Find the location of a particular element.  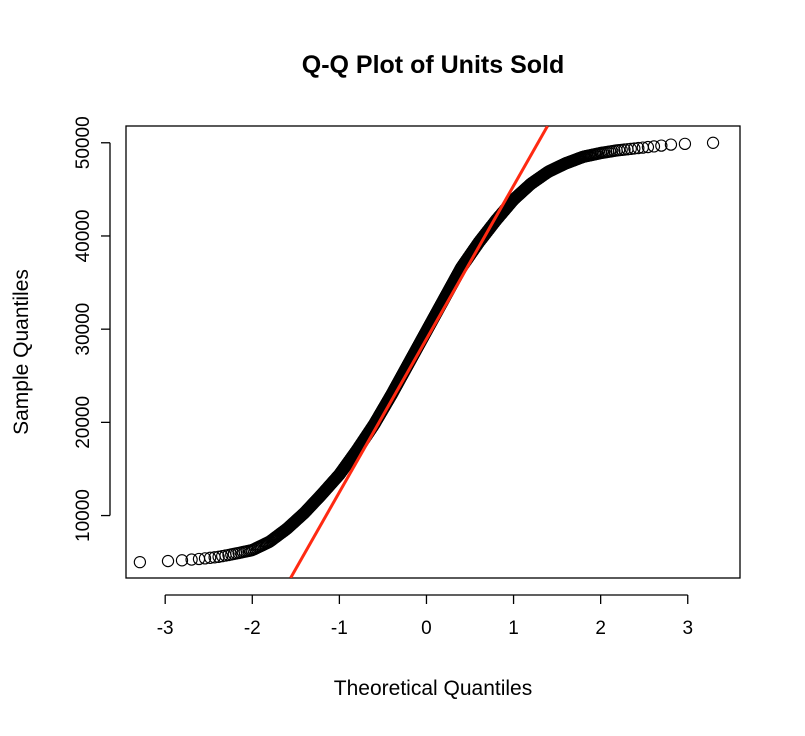

y-axis: 10000 20000 30000 40000 50000 is located at coordinates (92, 329).